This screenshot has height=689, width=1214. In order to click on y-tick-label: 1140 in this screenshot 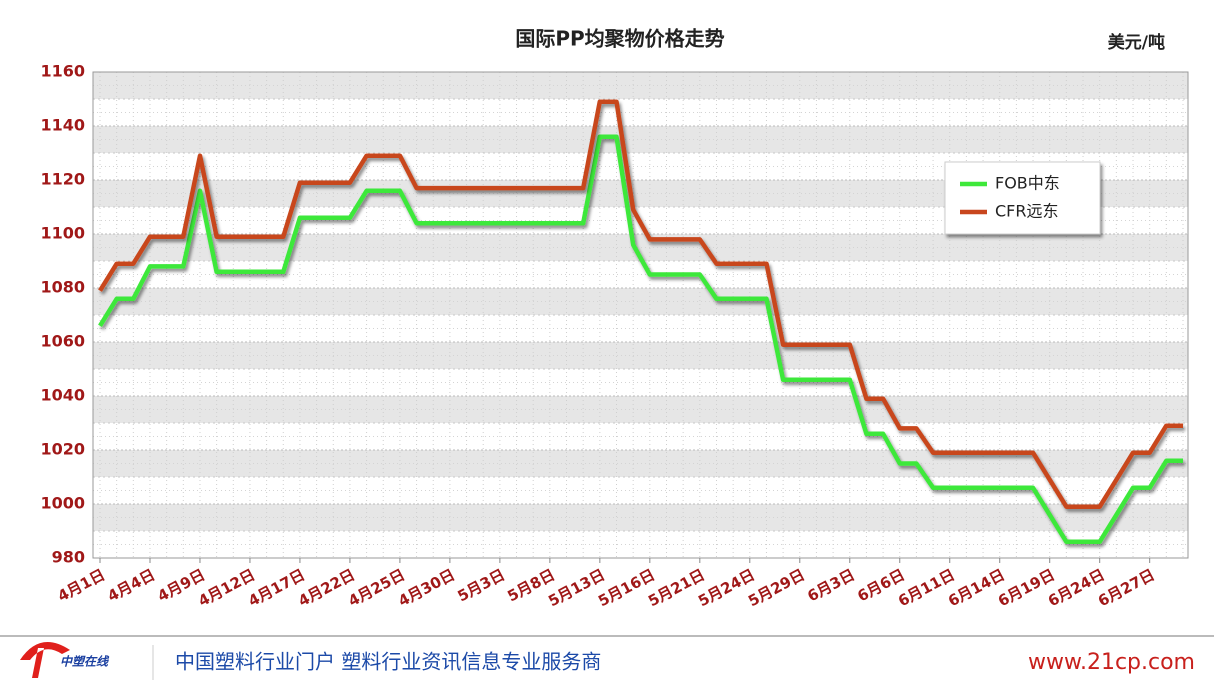, I will do `click(62, 125)`.